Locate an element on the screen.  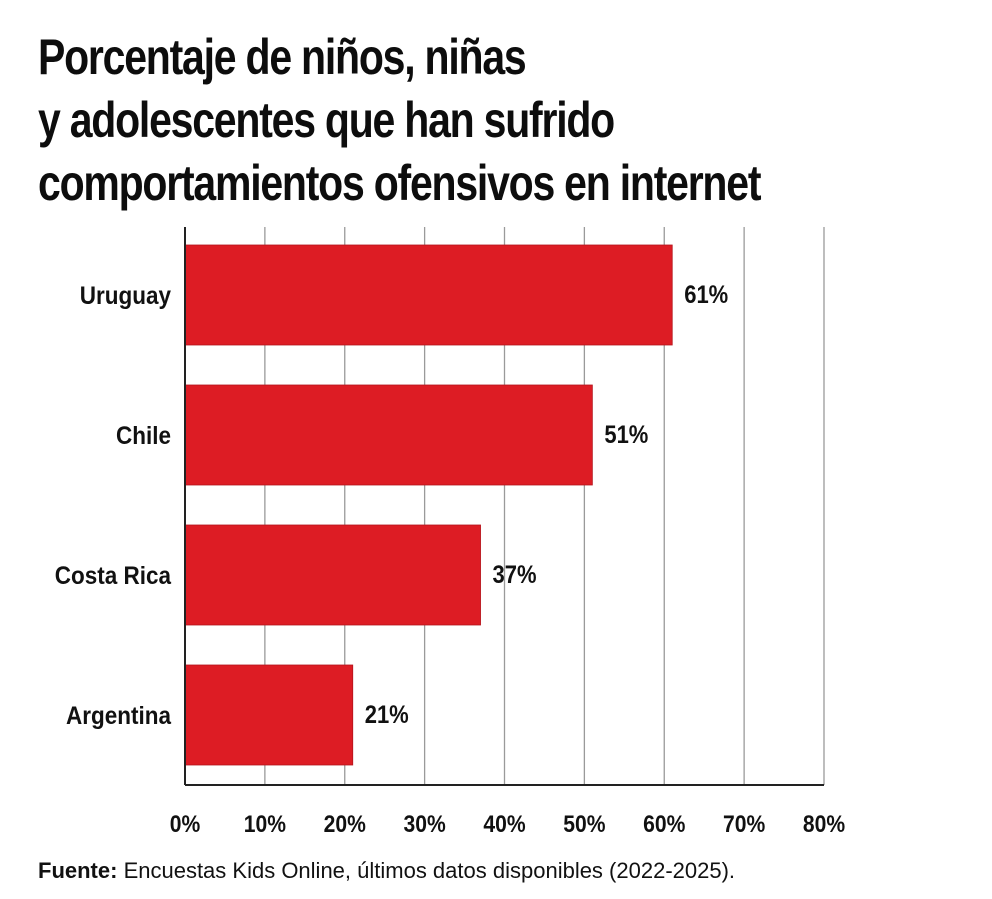
value-label-chile: 51% is located at coordinates (626, 435).